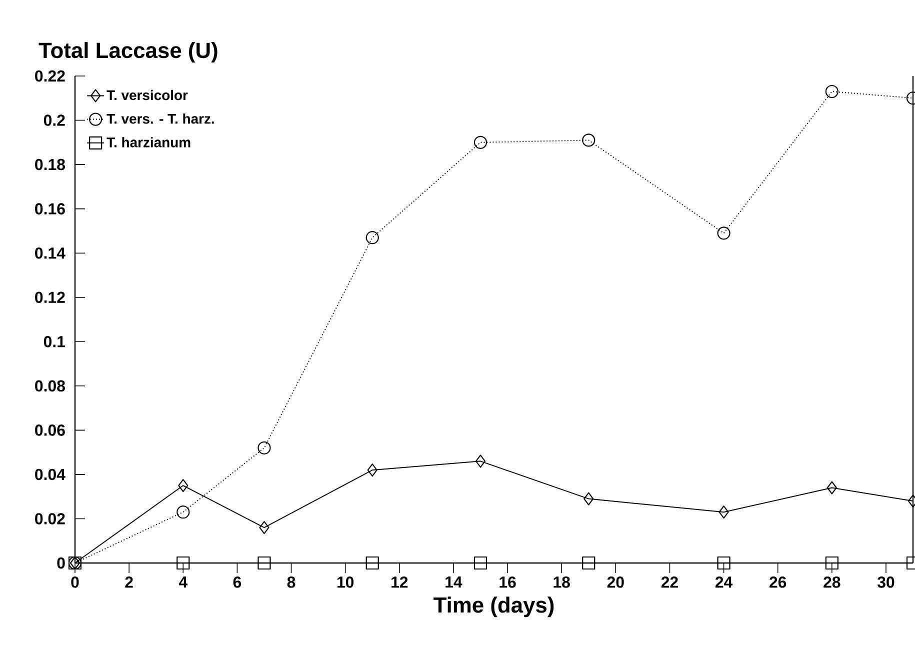  What do you see at coordinates (508, 582) in the screenshot?
I see `x-tick-label: 16` at bounding box center [508, 582].